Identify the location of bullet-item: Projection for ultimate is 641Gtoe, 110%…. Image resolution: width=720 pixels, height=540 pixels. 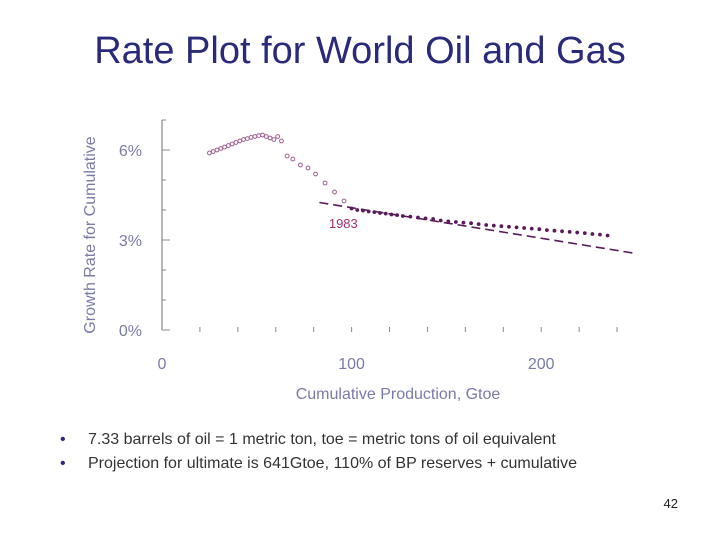
(317, 464).